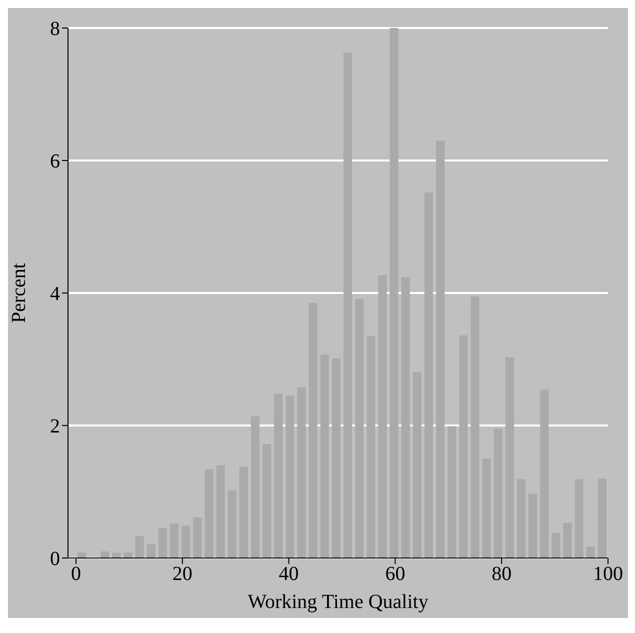  What do you see at coordinates (395, 574) in the screenshot?
I see `x-tick-label: 60` at bounding box center [395, 574].